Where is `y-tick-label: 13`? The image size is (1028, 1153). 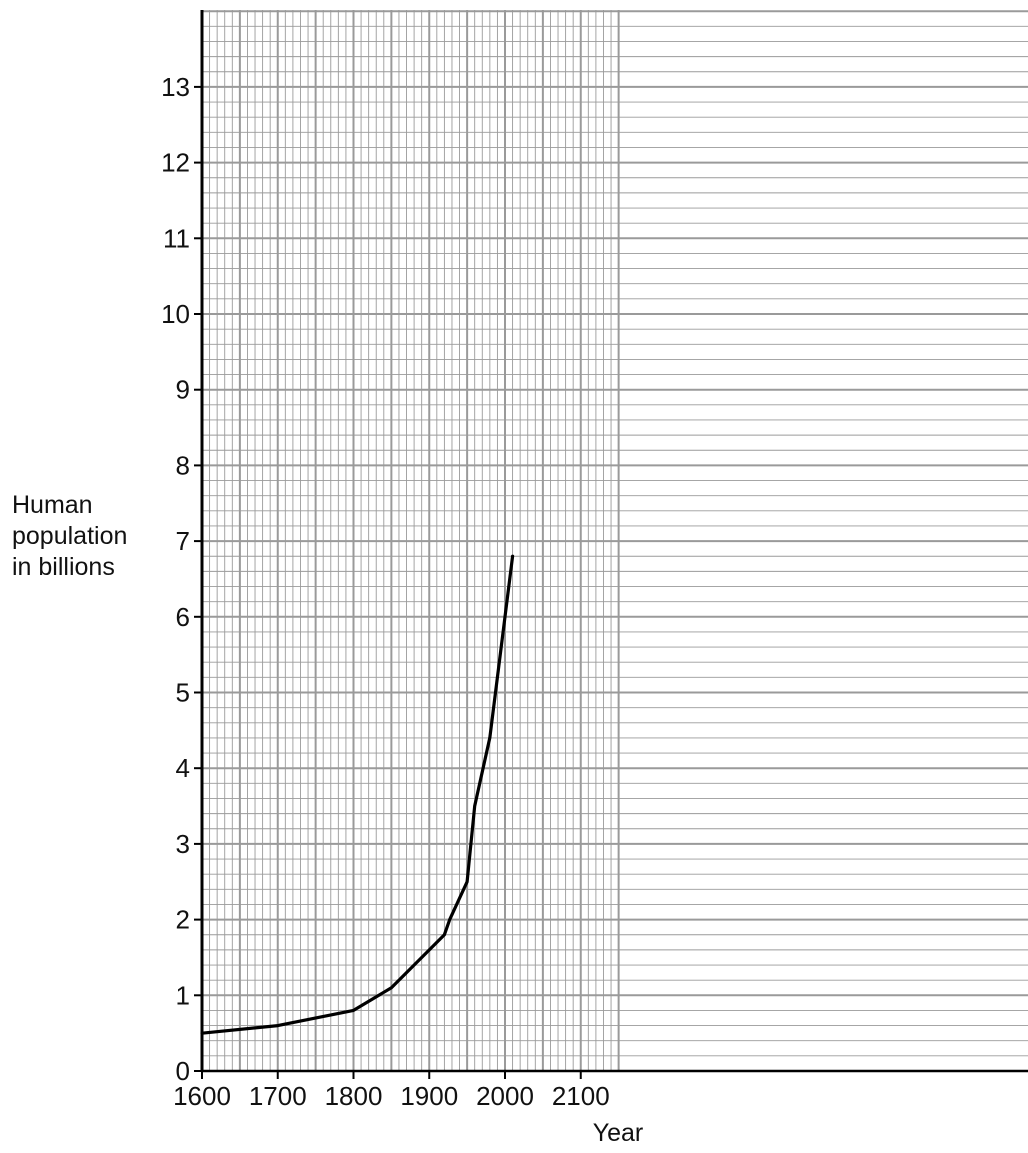
y-tick-label: 13 is located at coordinates (175, 87).